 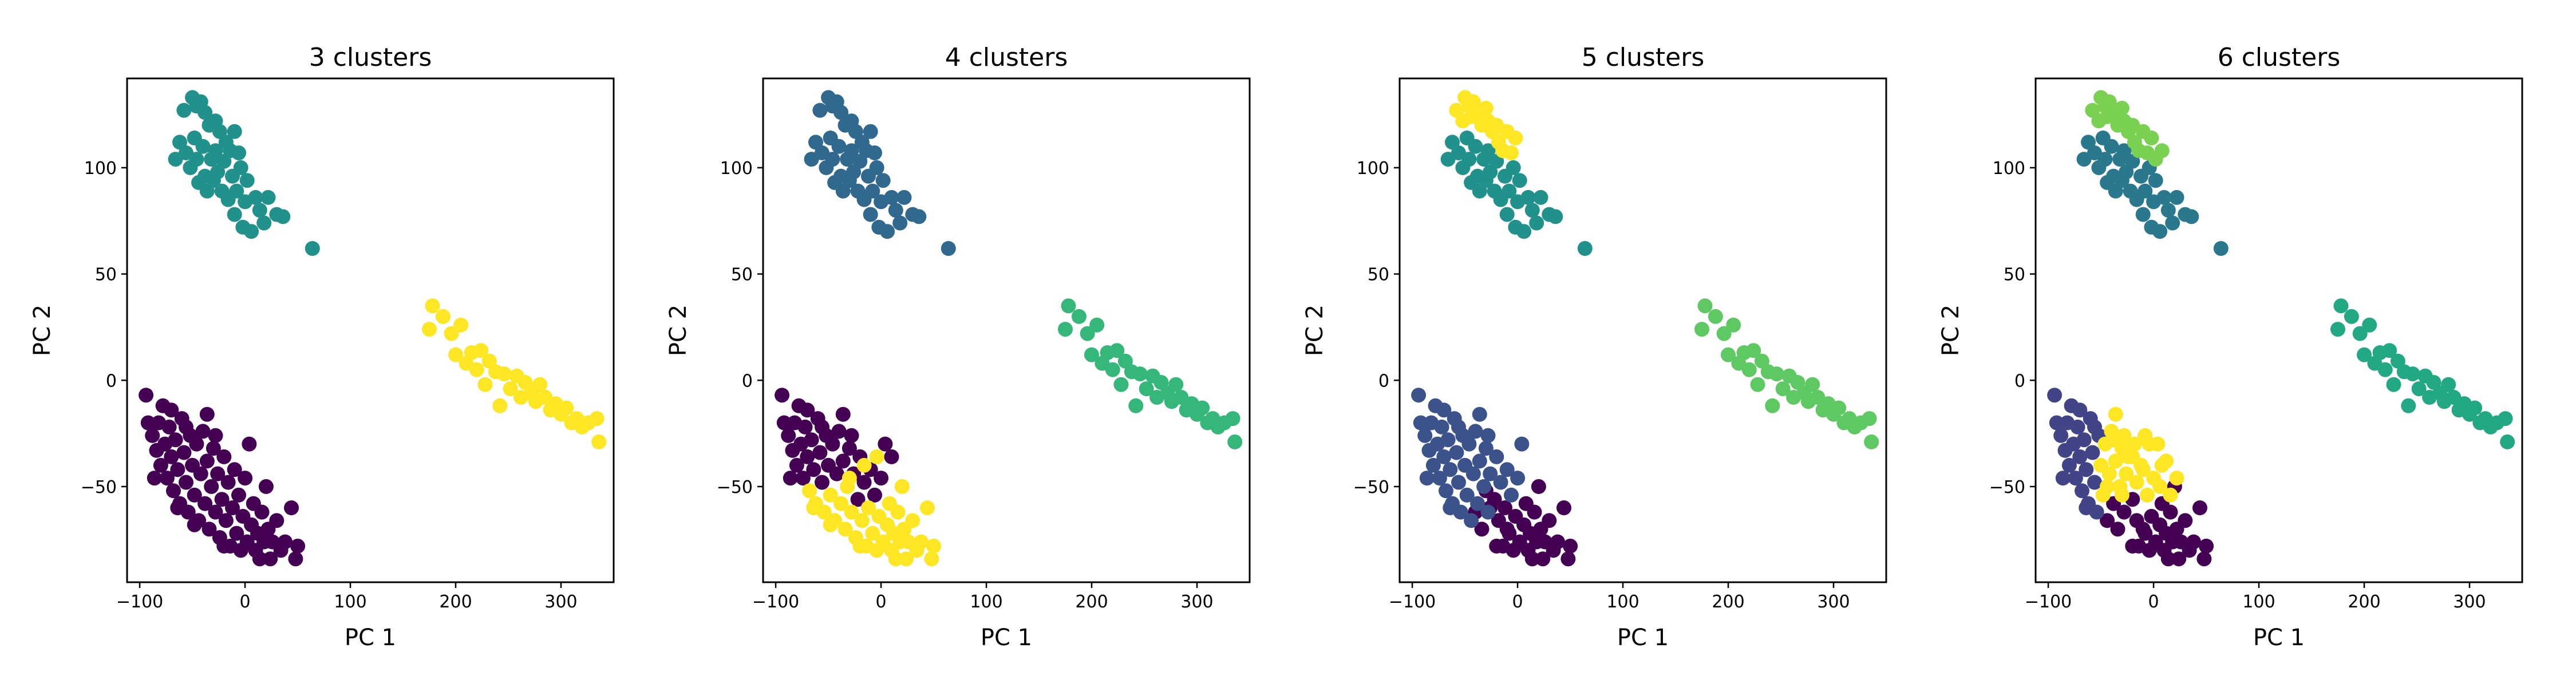 I want to click on x-tick-label: 300, so click(x=2469, y=602).